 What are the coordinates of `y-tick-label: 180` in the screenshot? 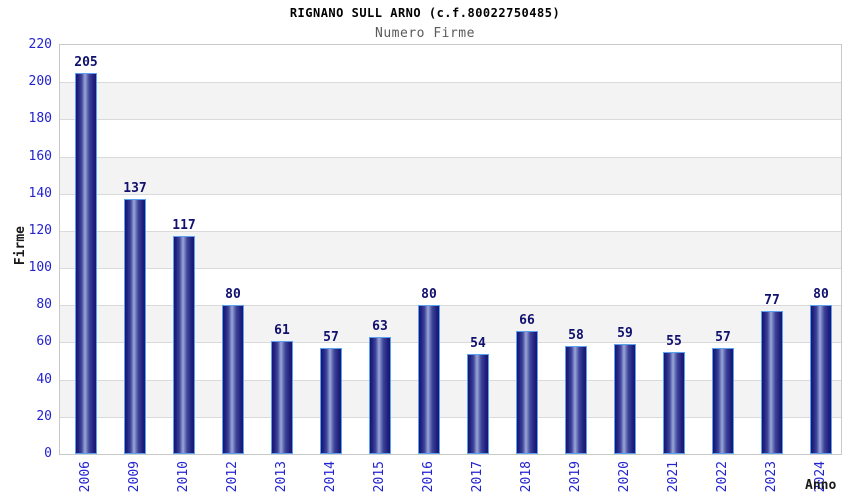 It's located at (40, 119).